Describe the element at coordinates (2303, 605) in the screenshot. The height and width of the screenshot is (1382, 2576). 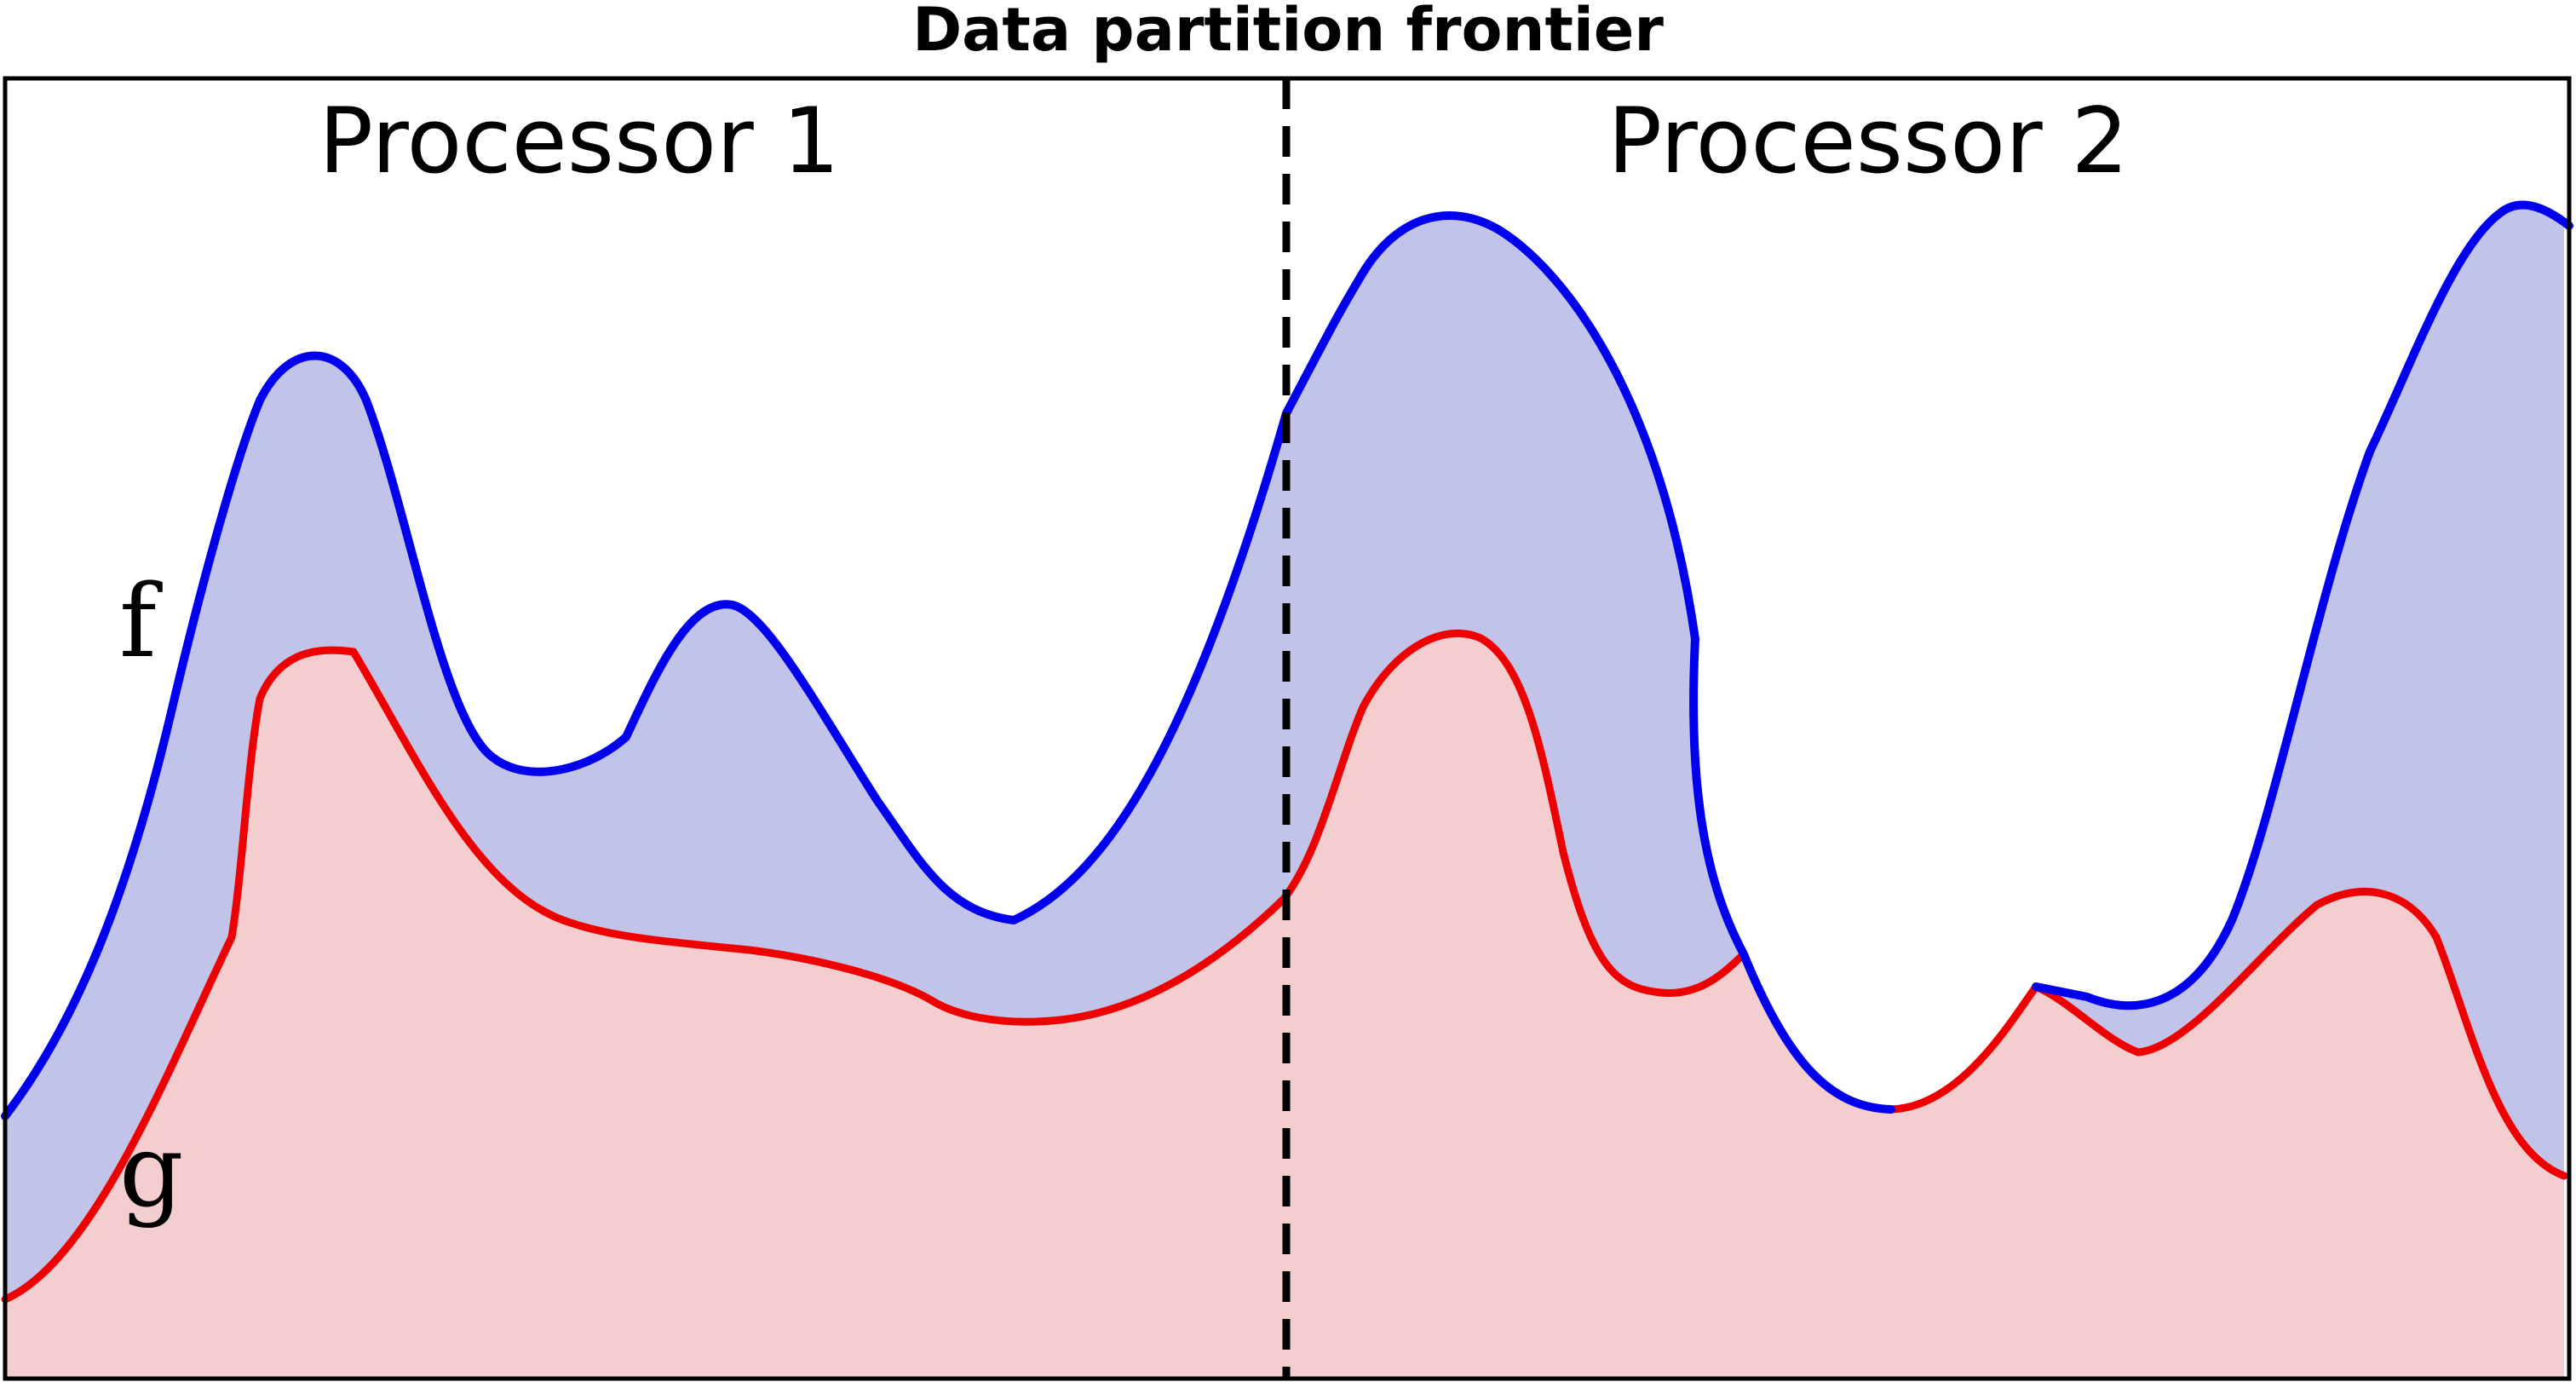
I see `curve-f-right-segment` at that location.